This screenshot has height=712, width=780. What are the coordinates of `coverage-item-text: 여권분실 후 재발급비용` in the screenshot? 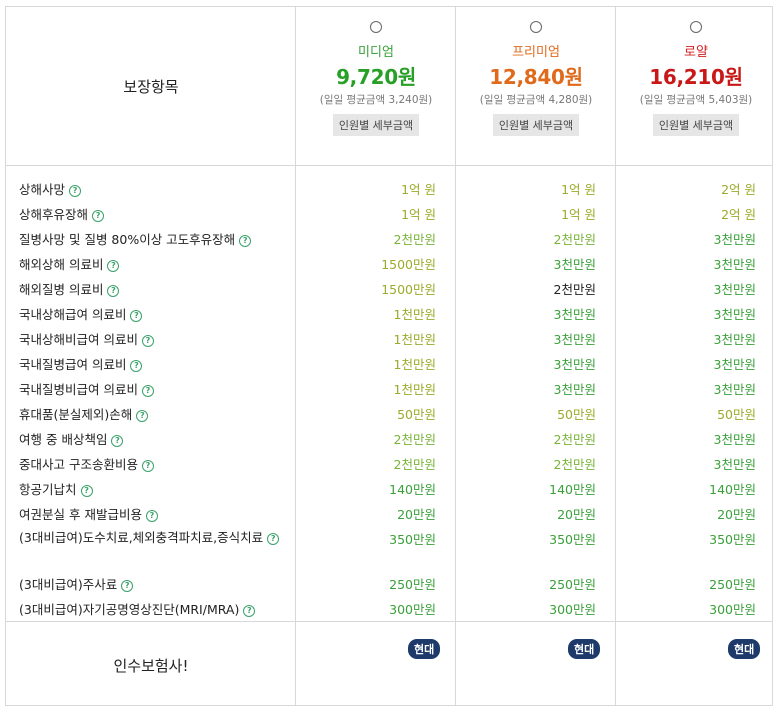 It's located at (80, 514).